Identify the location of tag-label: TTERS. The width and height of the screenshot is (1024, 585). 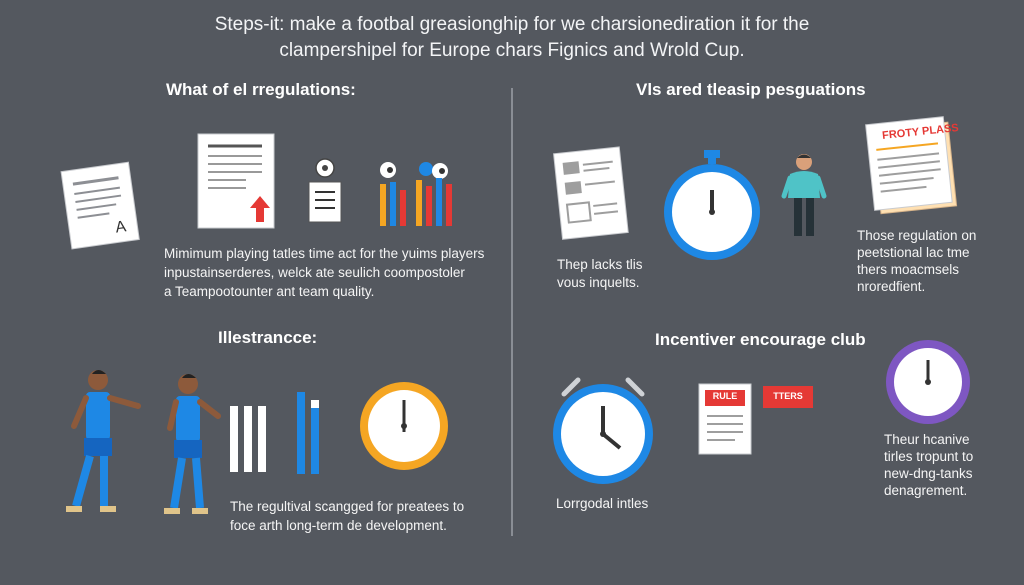
(788, 396).